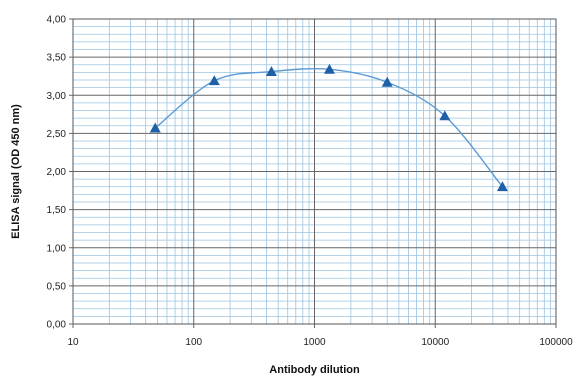 This screenshot has height=377, width=579. Describe the element at coordinates (57, 134) in the screenshot. I see `y-tick-label: 2,50` at that location.